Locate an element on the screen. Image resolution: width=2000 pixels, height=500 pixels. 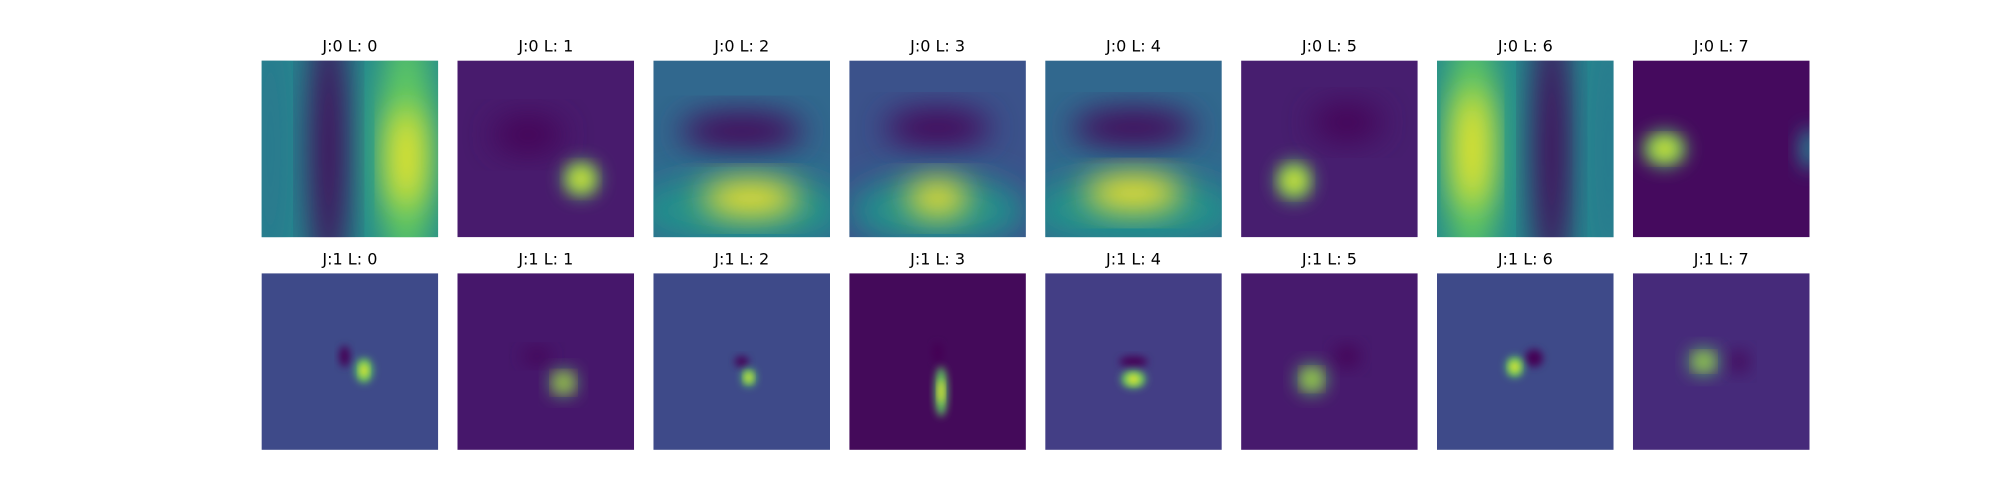
panel-title: J:1 L: 5 is located at coordinates (1329, 258).